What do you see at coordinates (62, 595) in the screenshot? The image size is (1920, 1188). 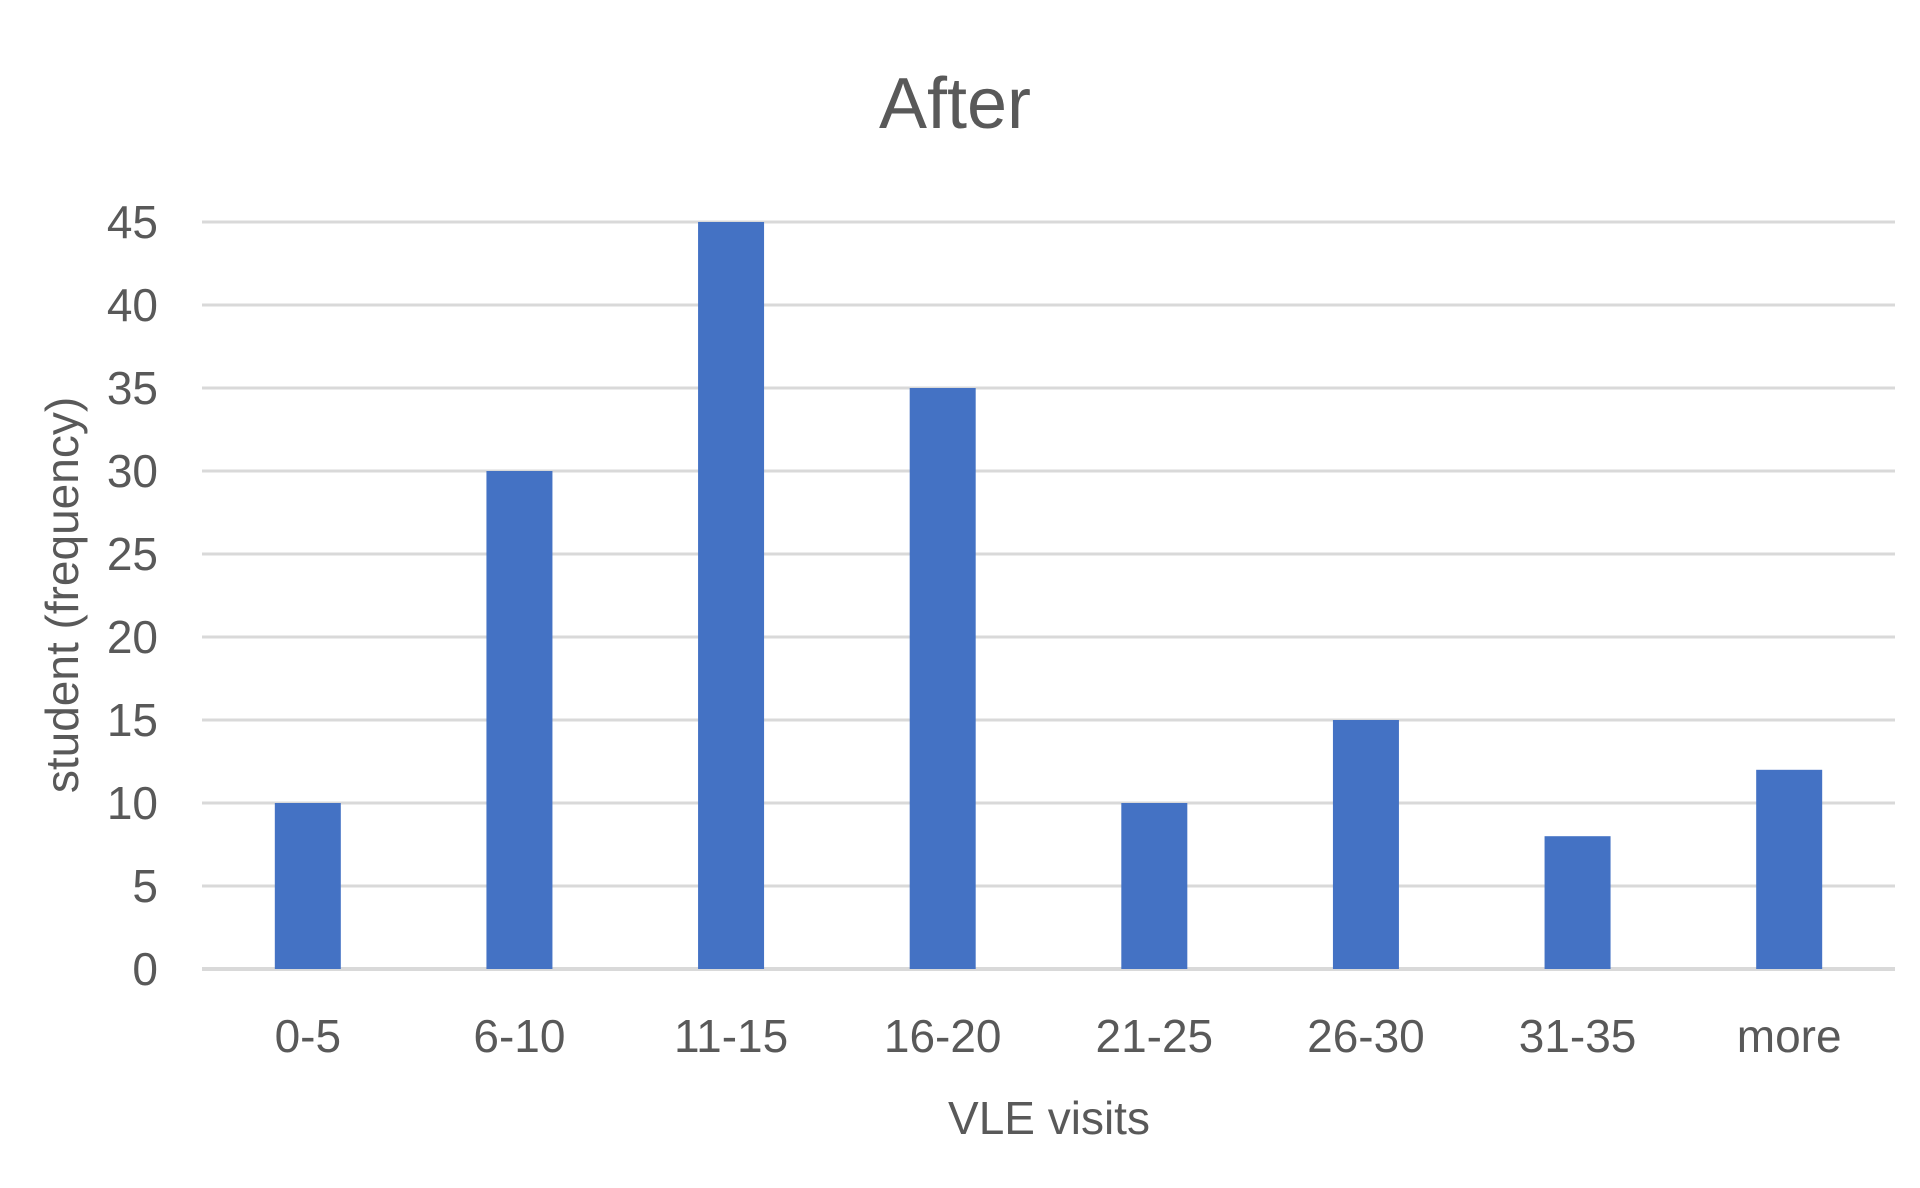 I see `y-axis-title: student (frequency)` at bounding box center [62, 595].